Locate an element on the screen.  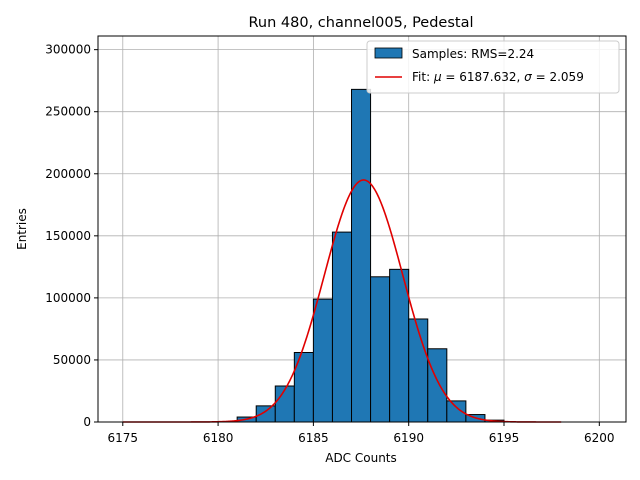
y-tick-label: 0 is located at coordinates (87, 422).